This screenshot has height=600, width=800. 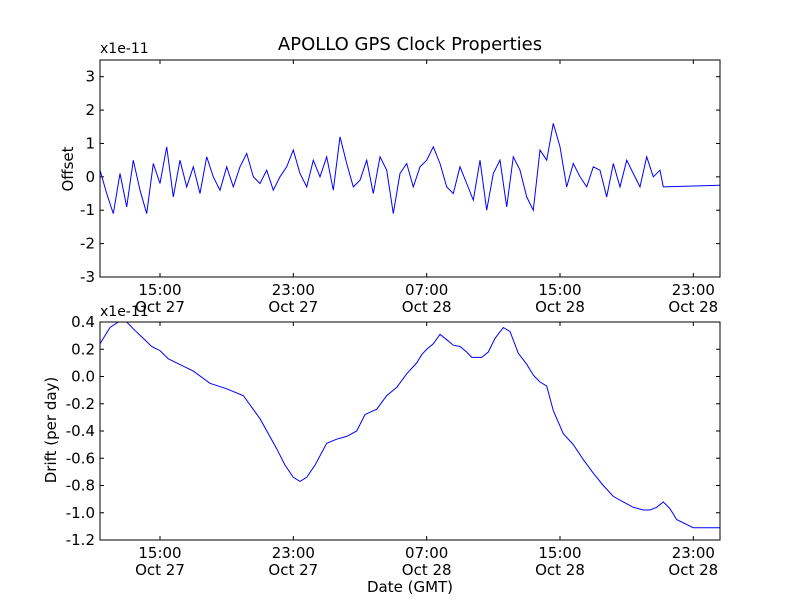 What do you see at coordinates (80, 431) in the screenshot?
I see `drift-ytick-label: -0.4` at bounding box center [80, 431].